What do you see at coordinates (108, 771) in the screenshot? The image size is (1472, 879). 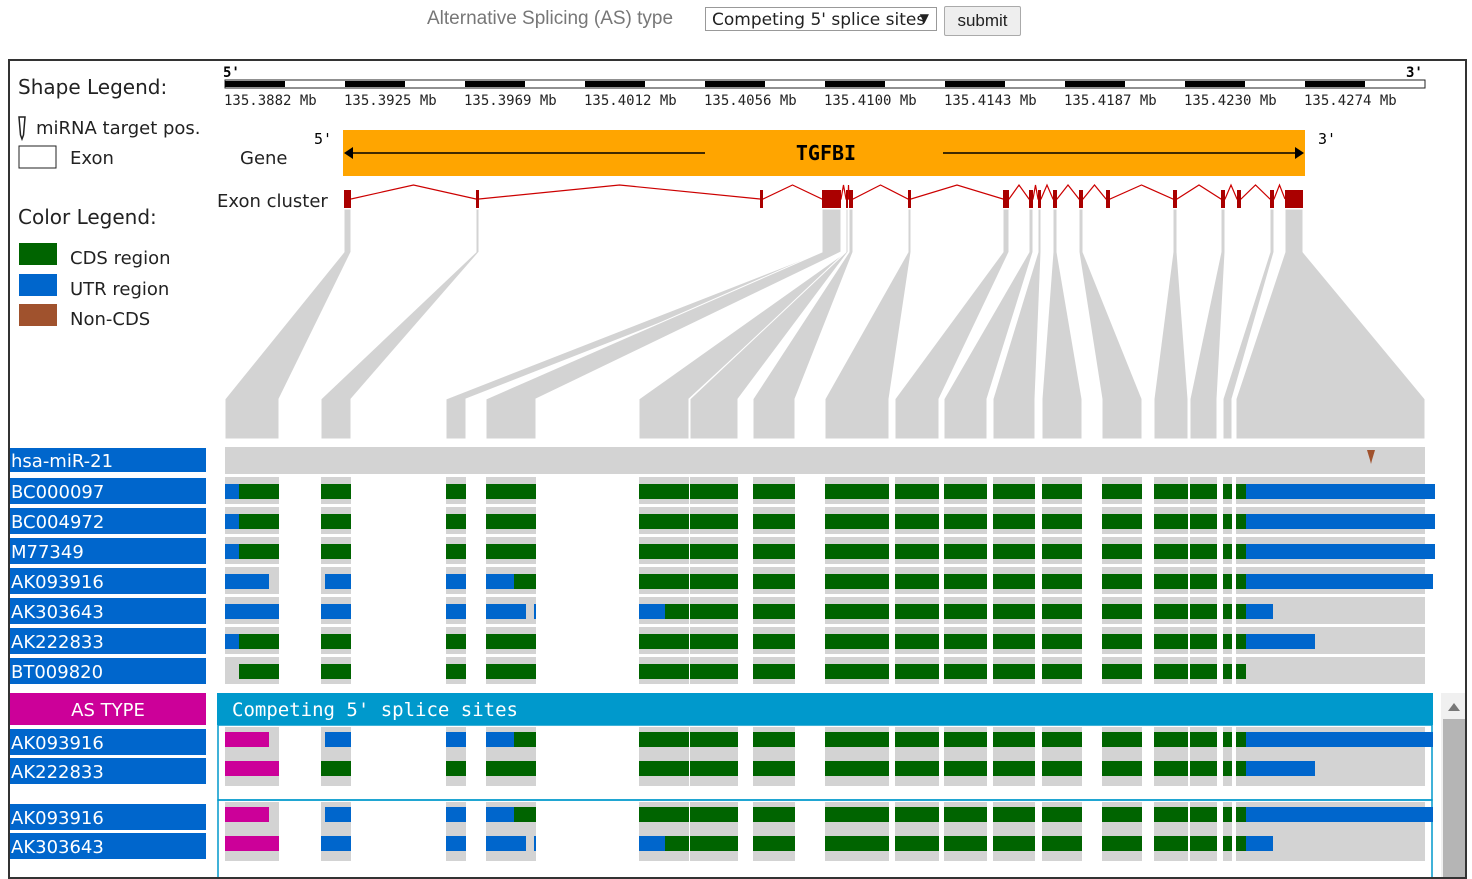 I see `as-track-label-box` at bounding box center [108, 771].